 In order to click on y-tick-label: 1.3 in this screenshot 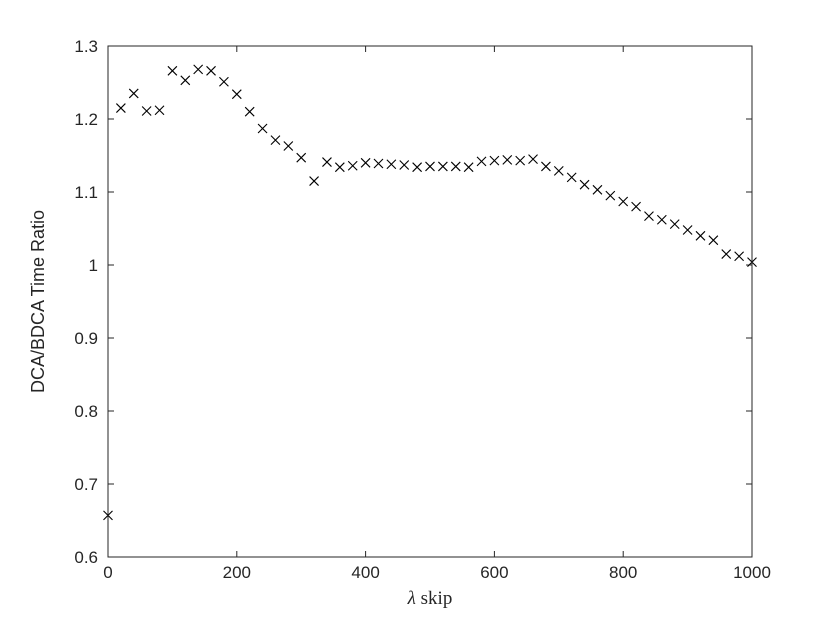, I will do `click(86, 46)`.